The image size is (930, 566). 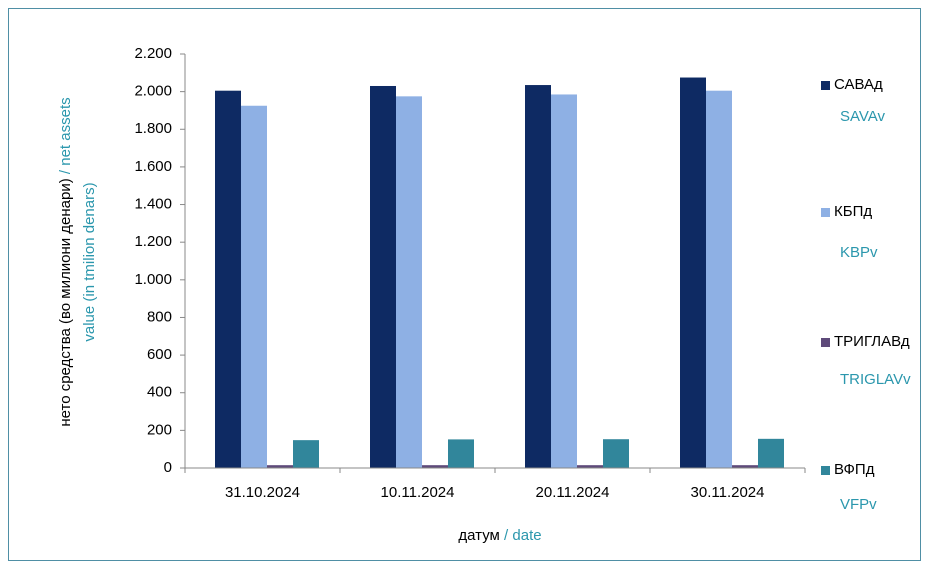 What do you see at coordinates (159, 316) in the screenshot?
I see `y-tick-label: 800` at bounding box center [159, 316].